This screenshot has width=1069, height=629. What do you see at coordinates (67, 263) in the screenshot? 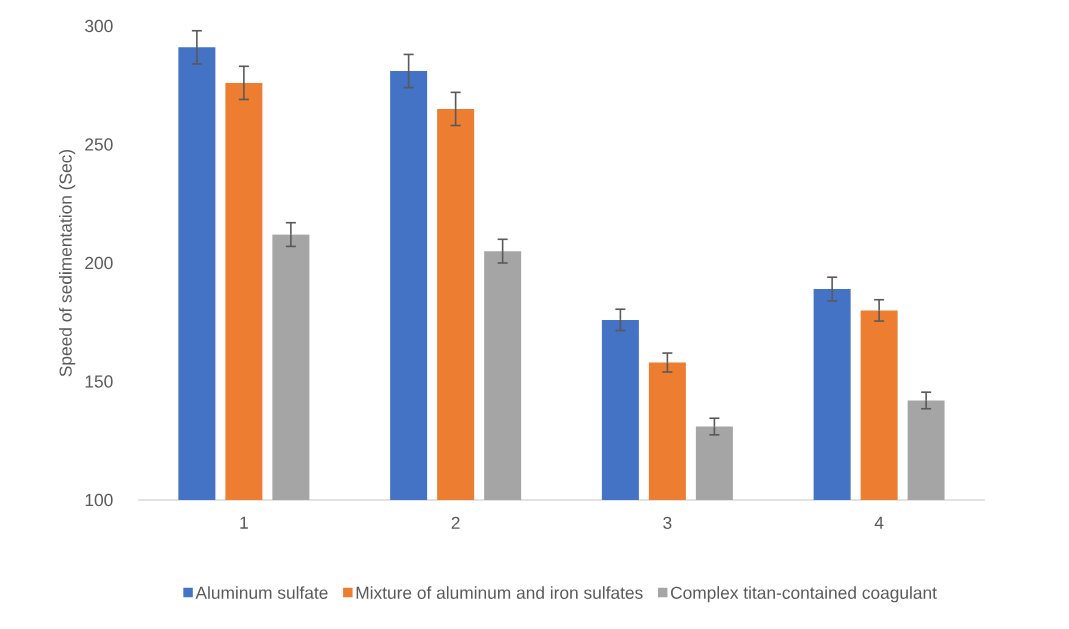
I see `y-axis-title: Speed of sedimentation (Sec)` at bounding box center [67, 263].